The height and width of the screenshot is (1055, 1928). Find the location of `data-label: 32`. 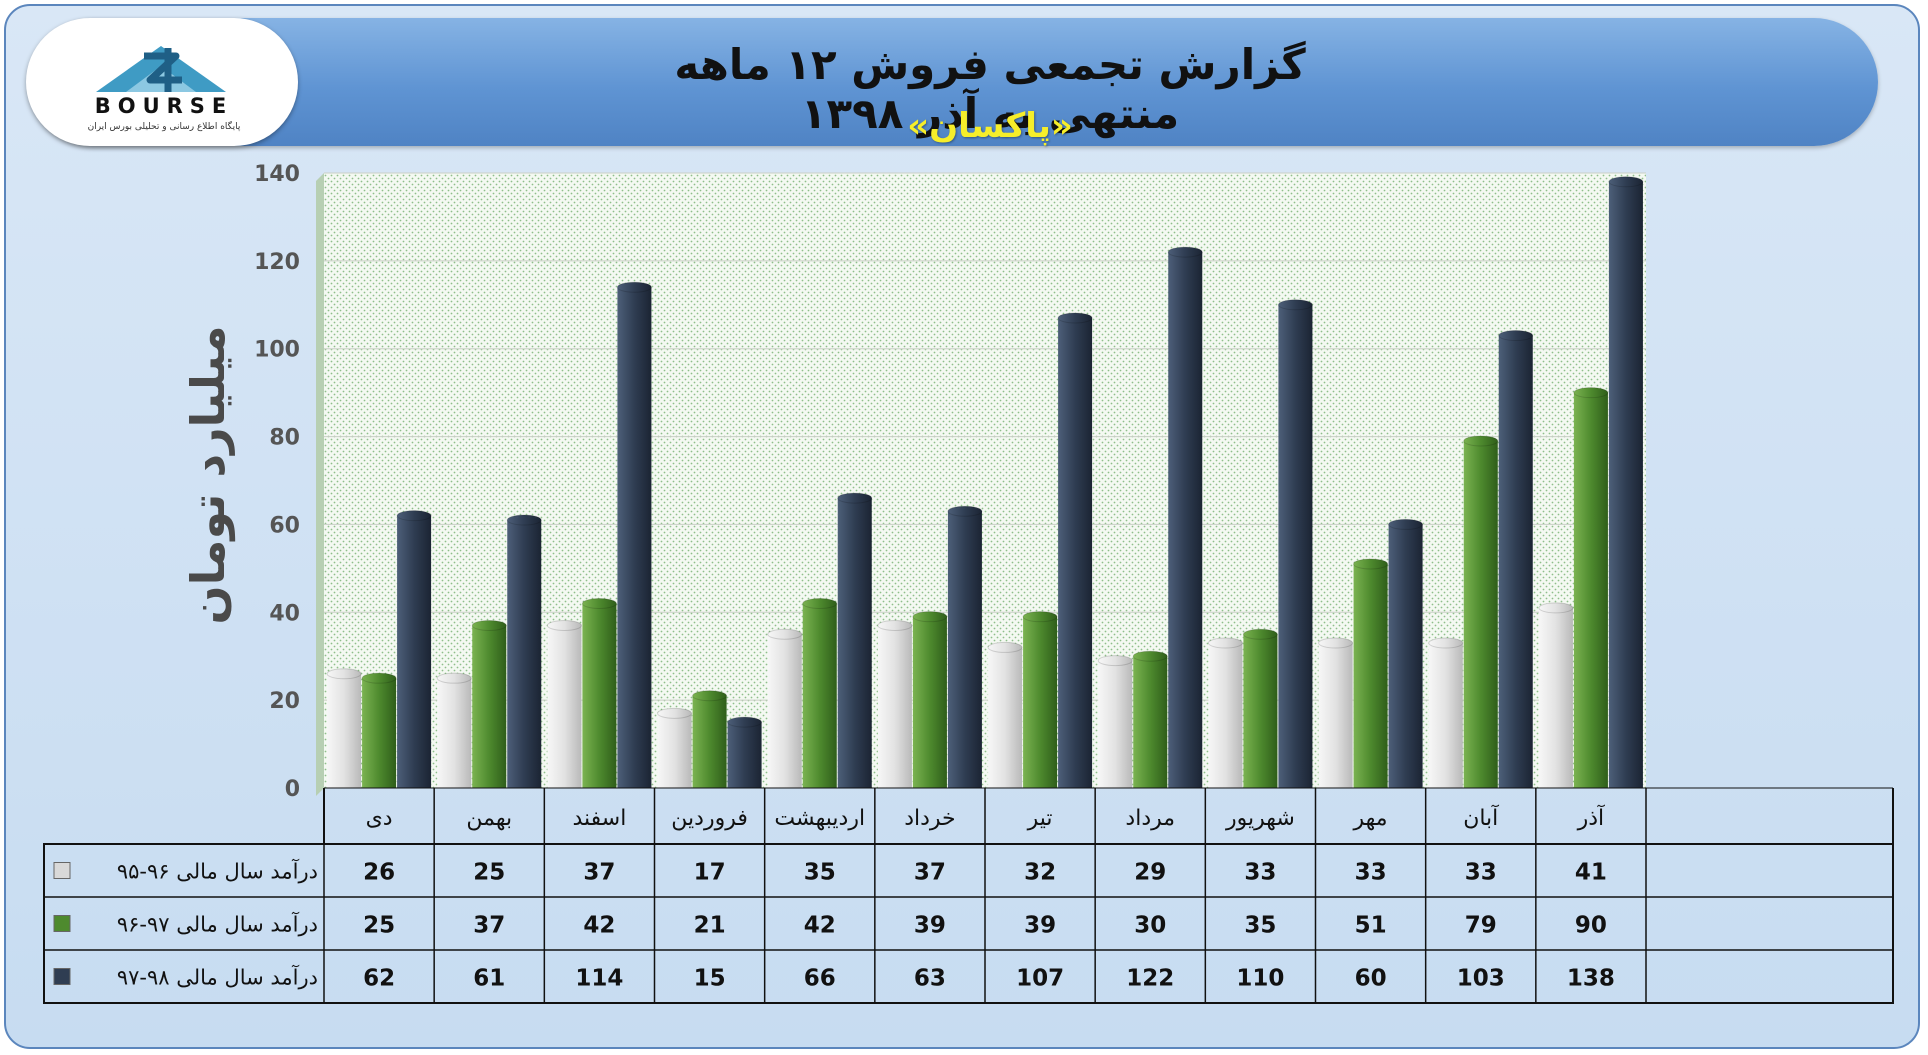

data-label: 32 is located at coordinates (1040, 873).